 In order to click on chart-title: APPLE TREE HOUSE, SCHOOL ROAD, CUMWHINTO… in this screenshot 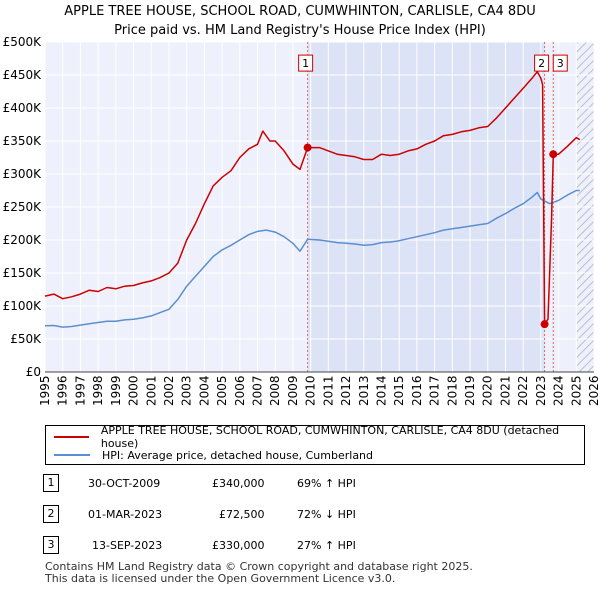, I will do `click(300, 21)`.